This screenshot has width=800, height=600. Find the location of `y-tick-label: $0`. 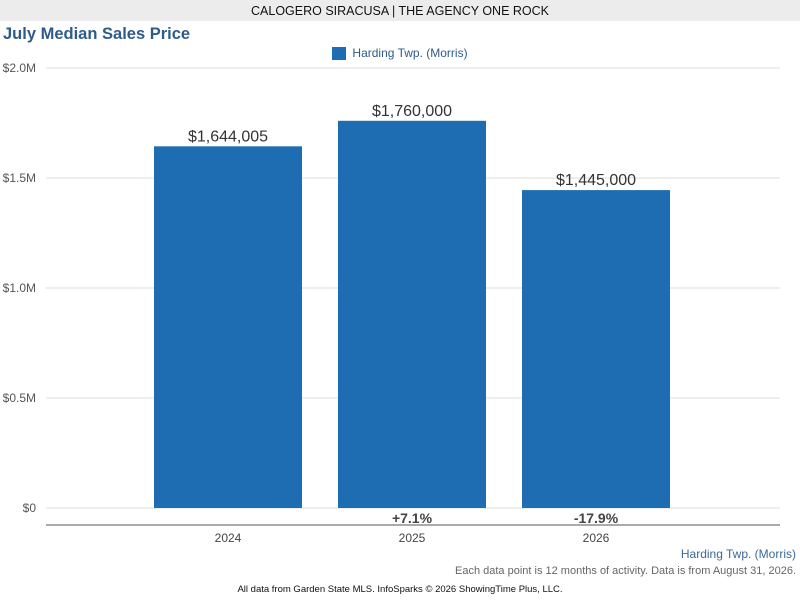

y-tick-label: $0 is located at coordinates (30, 508).